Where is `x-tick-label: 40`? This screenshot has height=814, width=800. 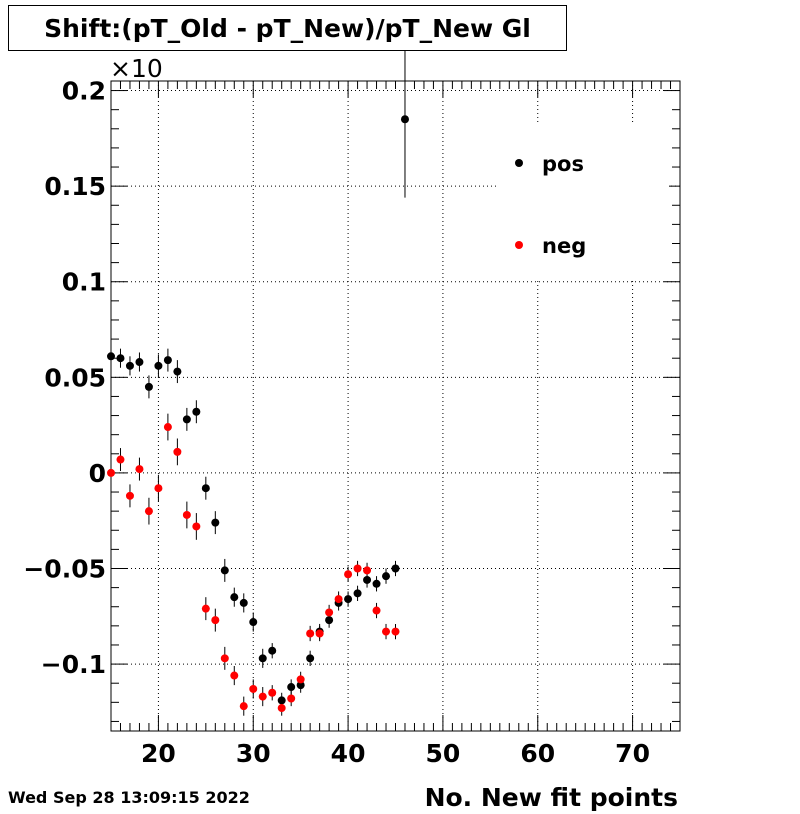 x-tick-label: 40 is located at coordinates (348, 753).